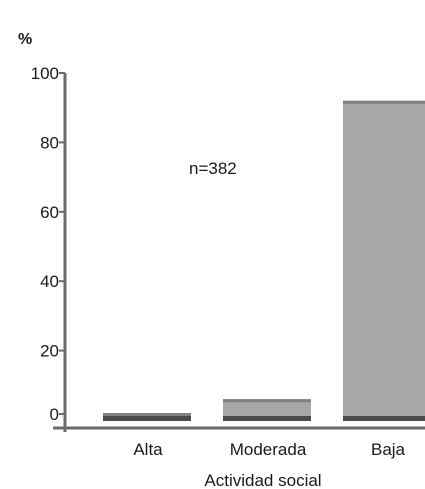 This screenshot has height=489, width=425. Describe the element at coordinates (48, 244) in the screenshot. I see `y-ticks: 0 20 40 60 80 100` at that location.